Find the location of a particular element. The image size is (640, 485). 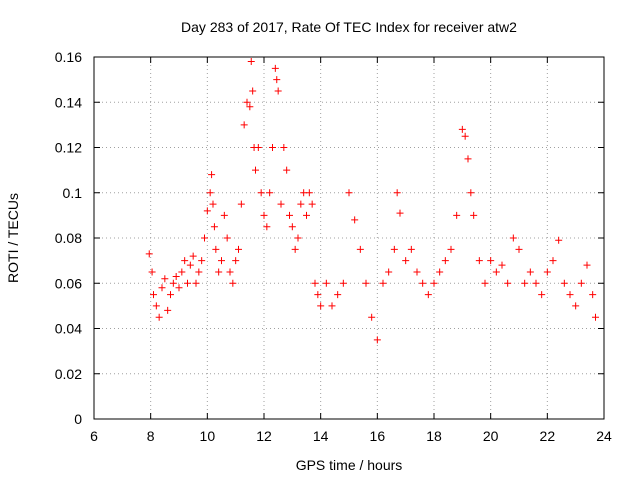

y-tick-label: 0.08 is located at coordinates (68, 238).